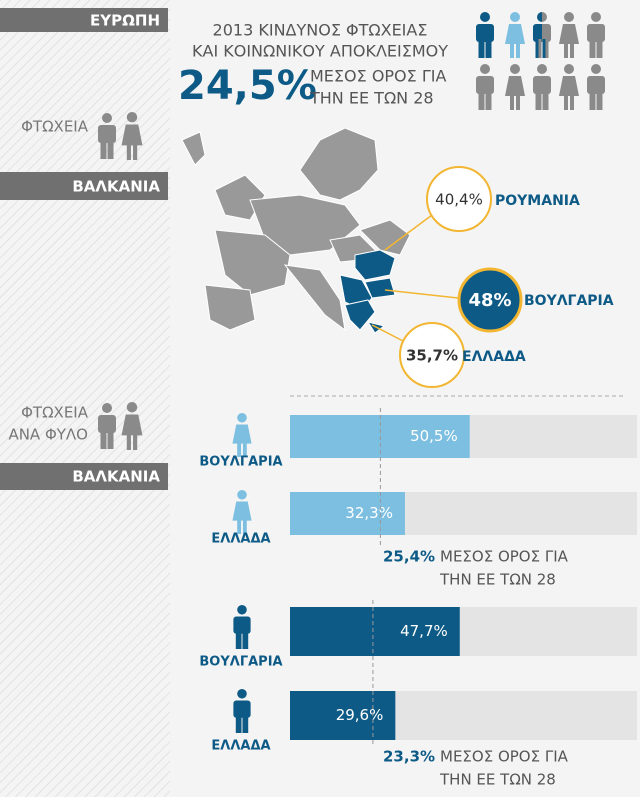  I want to click on tag-label: ΕΥΡΩΠΗ, so click(125, 21).